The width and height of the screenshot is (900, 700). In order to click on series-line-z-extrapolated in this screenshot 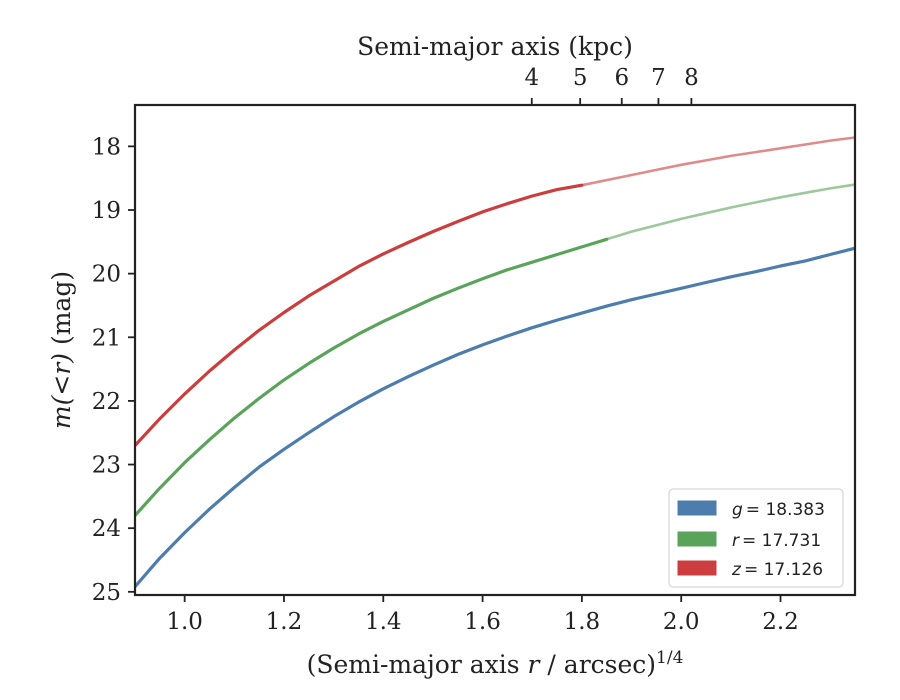, I will do `click(705, 163)`.